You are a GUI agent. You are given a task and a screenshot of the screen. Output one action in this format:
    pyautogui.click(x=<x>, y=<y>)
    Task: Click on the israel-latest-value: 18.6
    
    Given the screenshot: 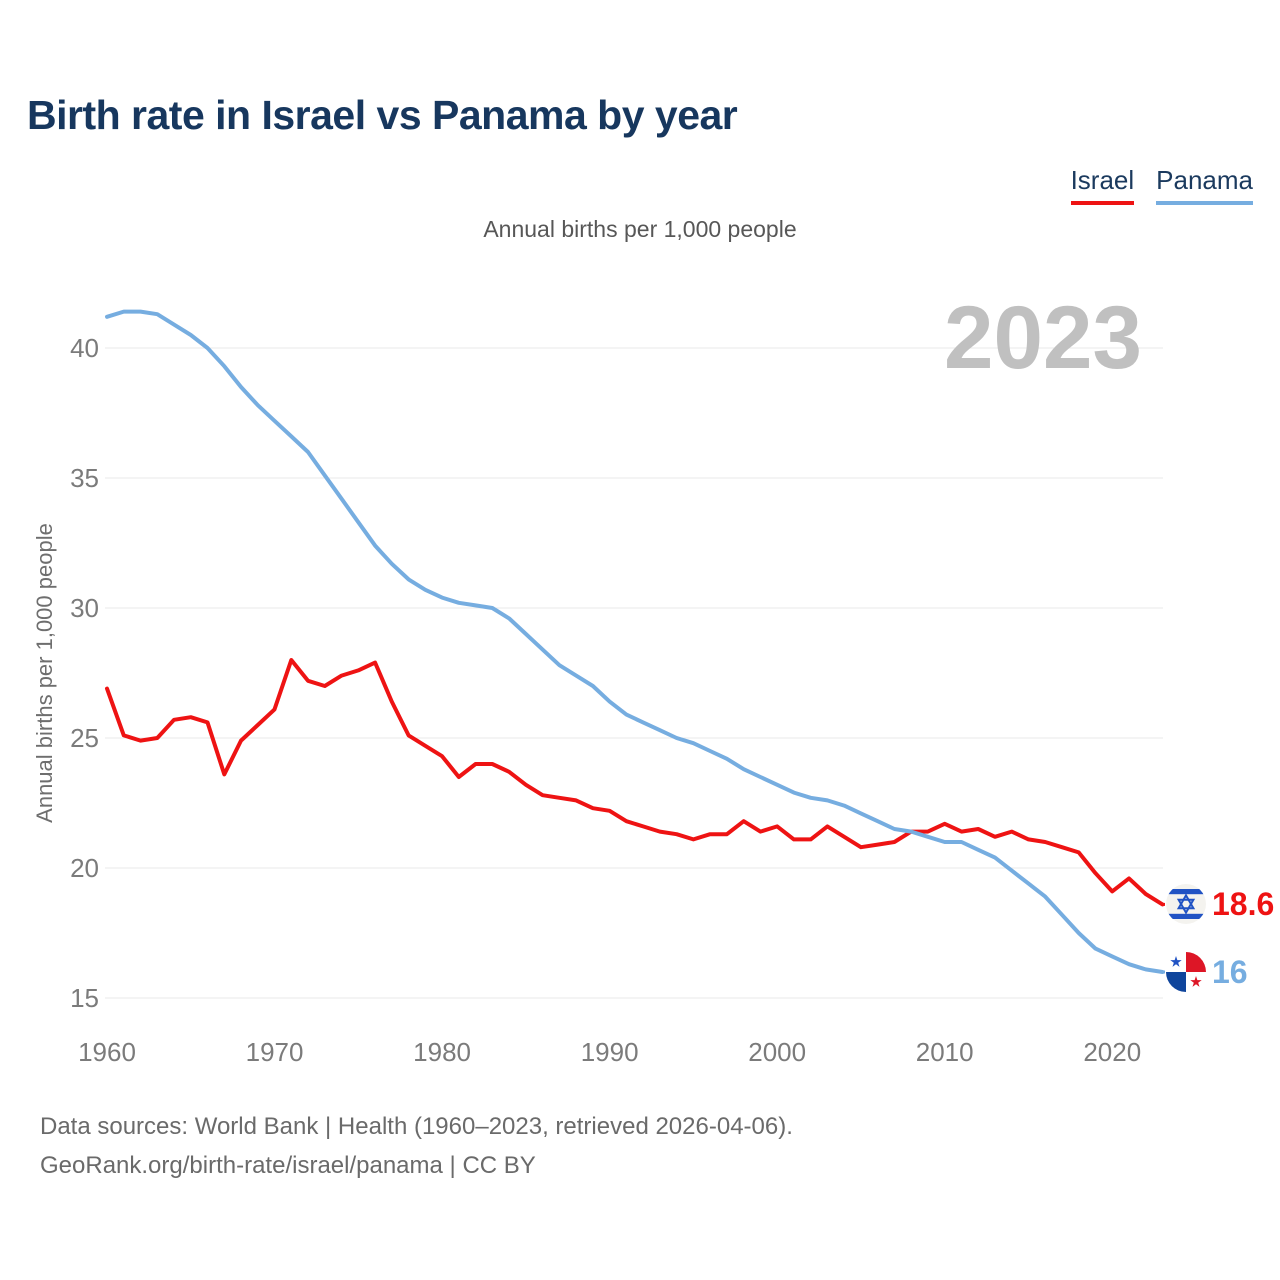 What is the action you would take?
    pyautogui.click(x=1243, y=904)
    